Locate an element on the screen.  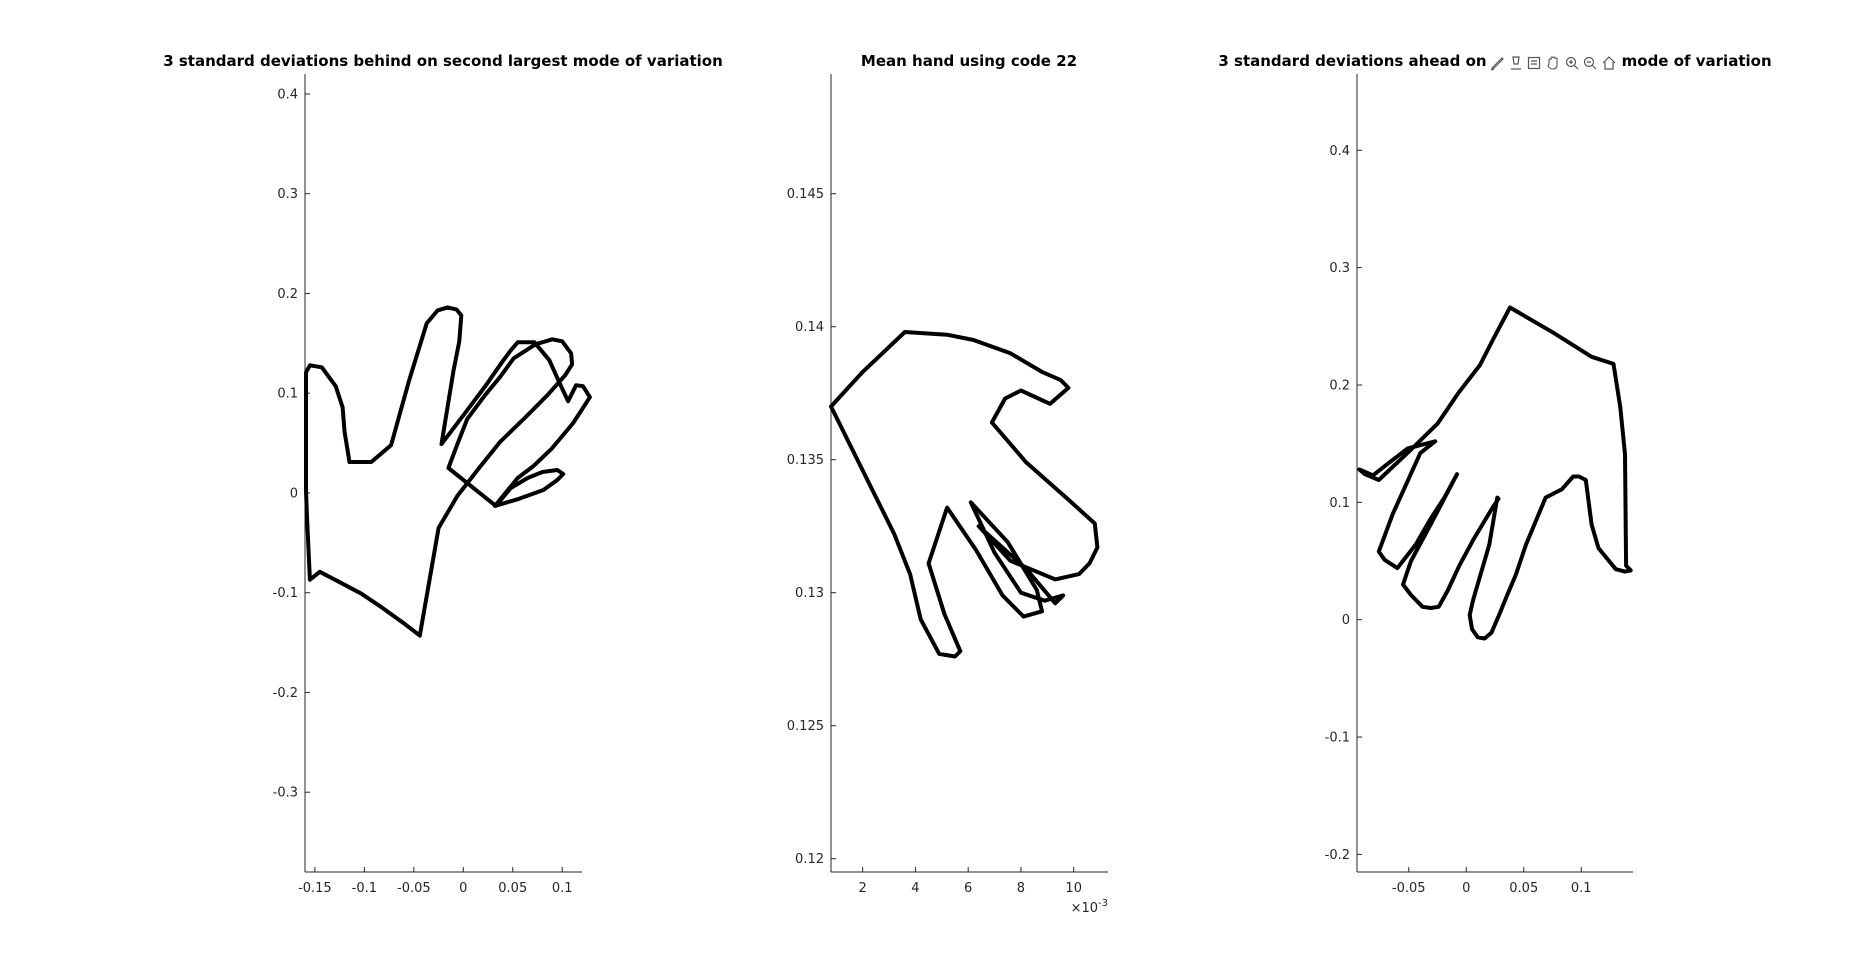
brush-icon is located at coordinates (1497, 63).